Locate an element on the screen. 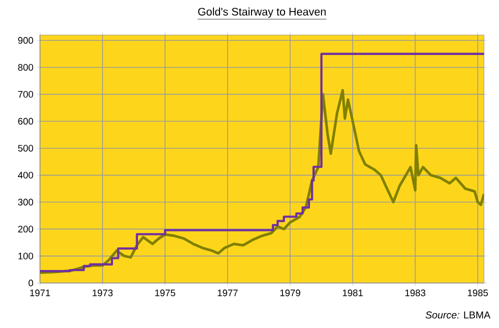 This screenshot has width=499, height=328. y-tick-label: 900 is located at coordinates (26, 40).